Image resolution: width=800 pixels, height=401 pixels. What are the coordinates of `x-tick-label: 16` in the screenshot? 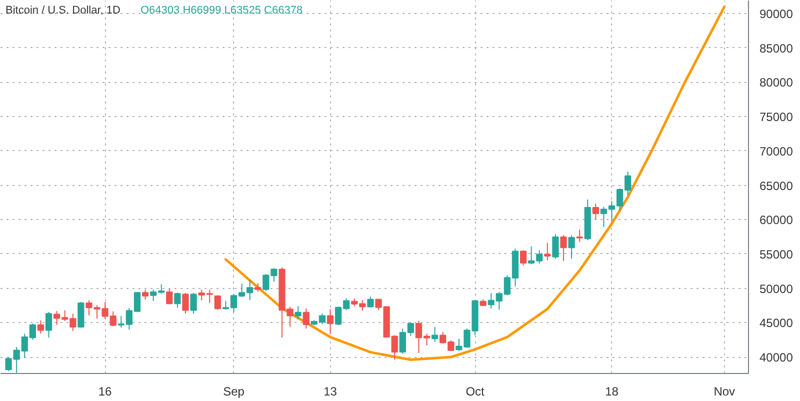 It's located at (105, 391).